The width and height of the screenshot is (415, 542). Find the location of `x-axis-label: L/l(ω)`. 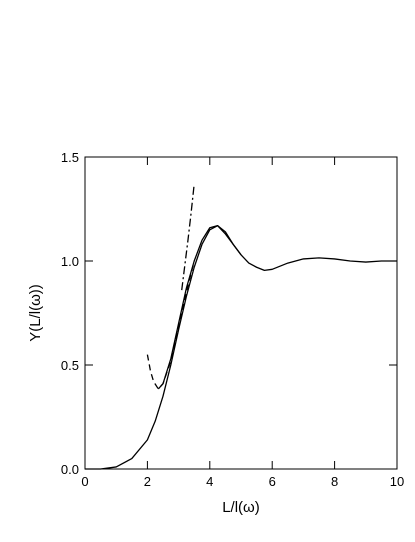

x-axis-label: L/l(ω) is located at coordinates (241, 507).